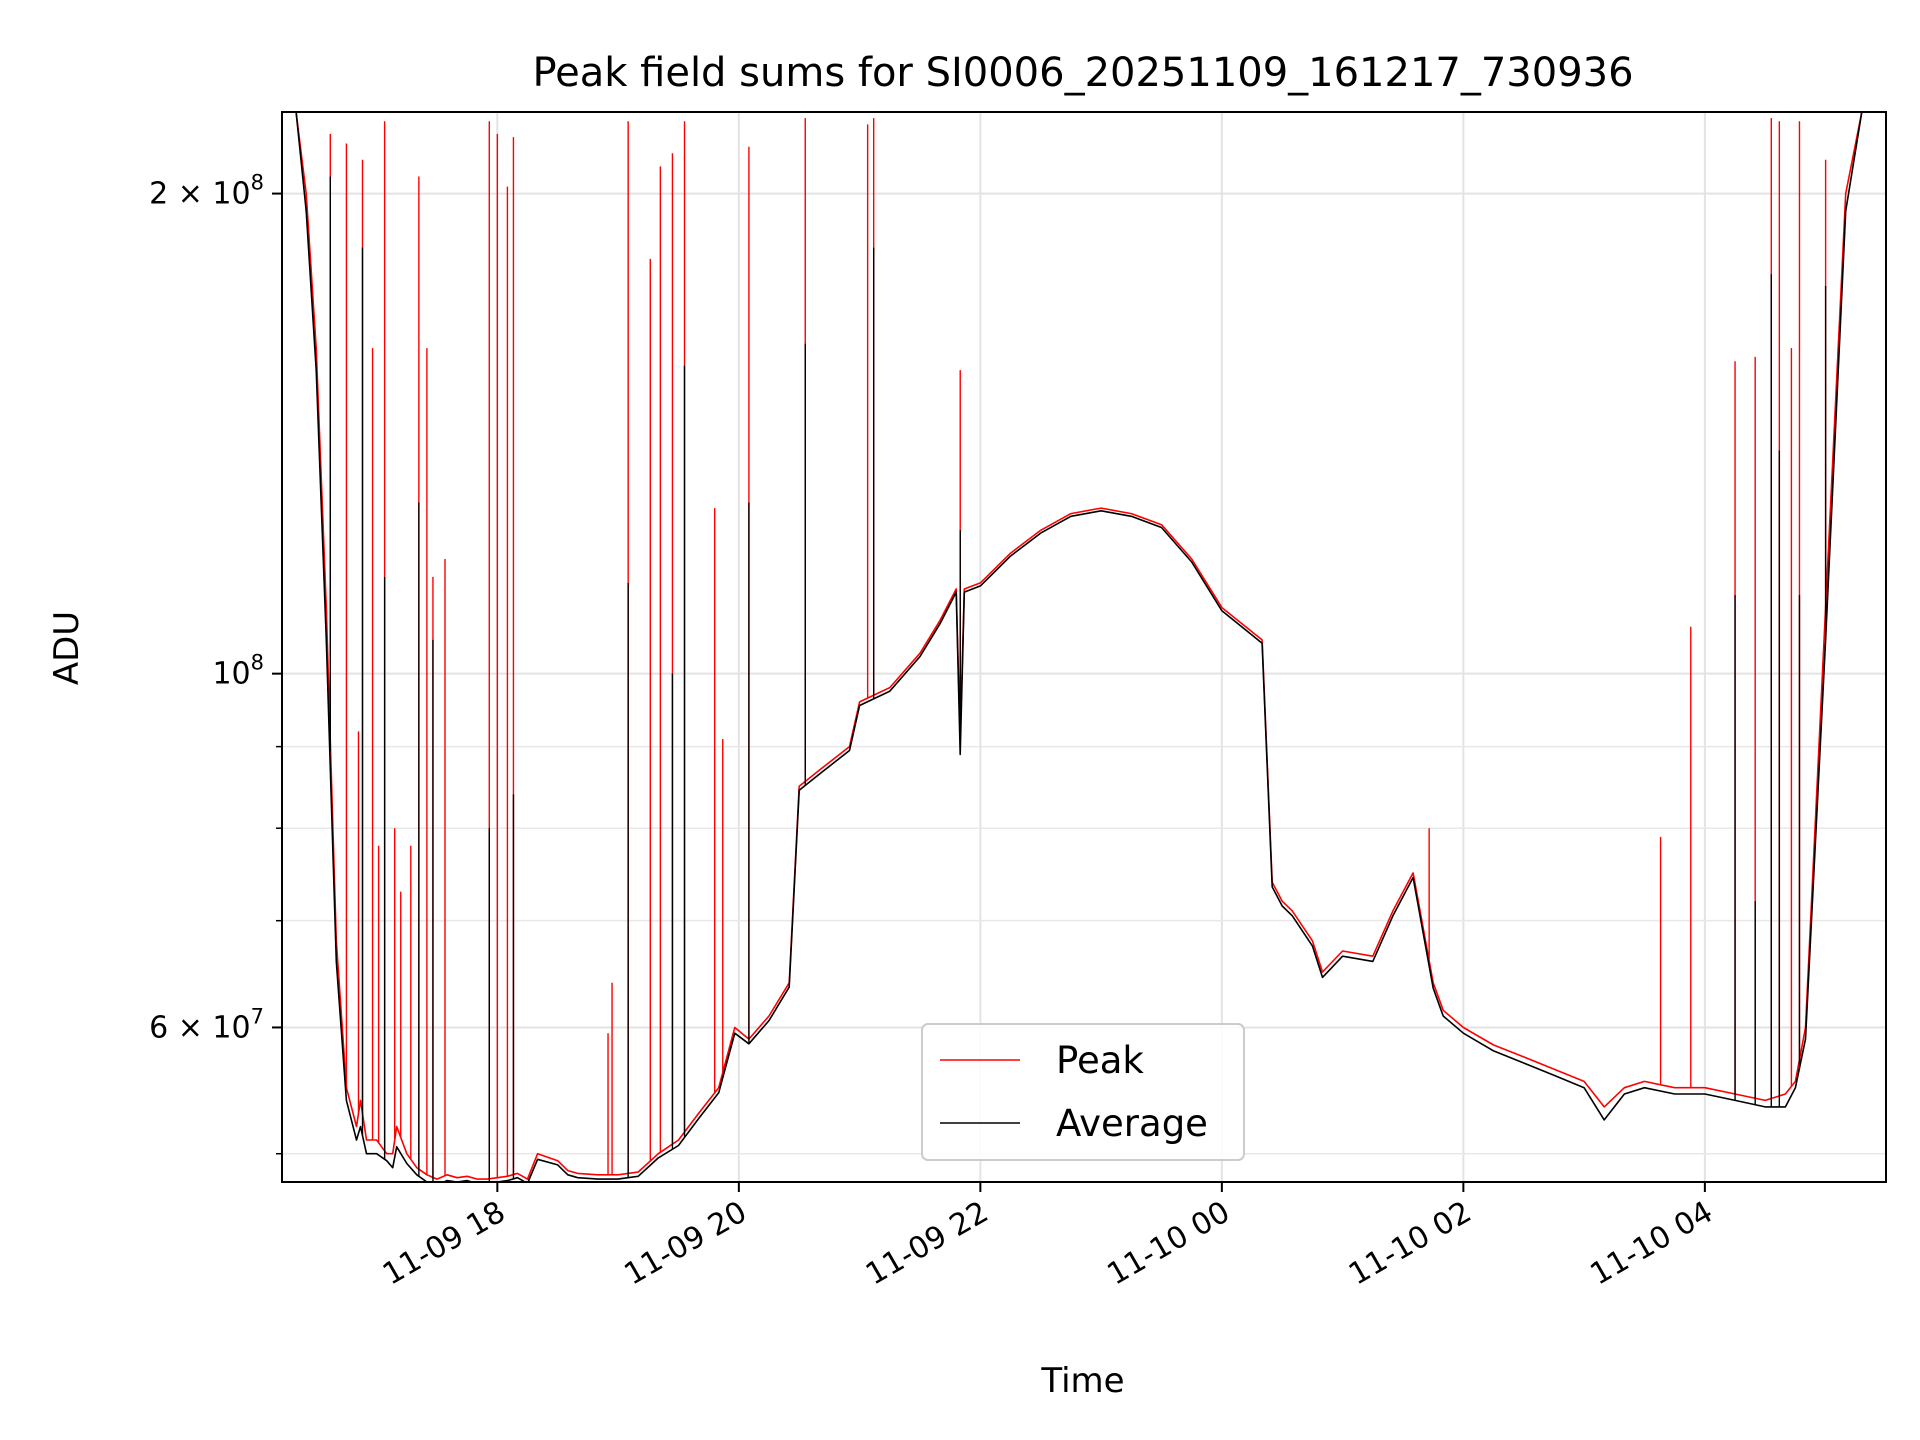  What do you see at coordinates (1082, 1381) in the screenshot?
I see `x-axis-label: Time` at bounding box center [1082, 1381].